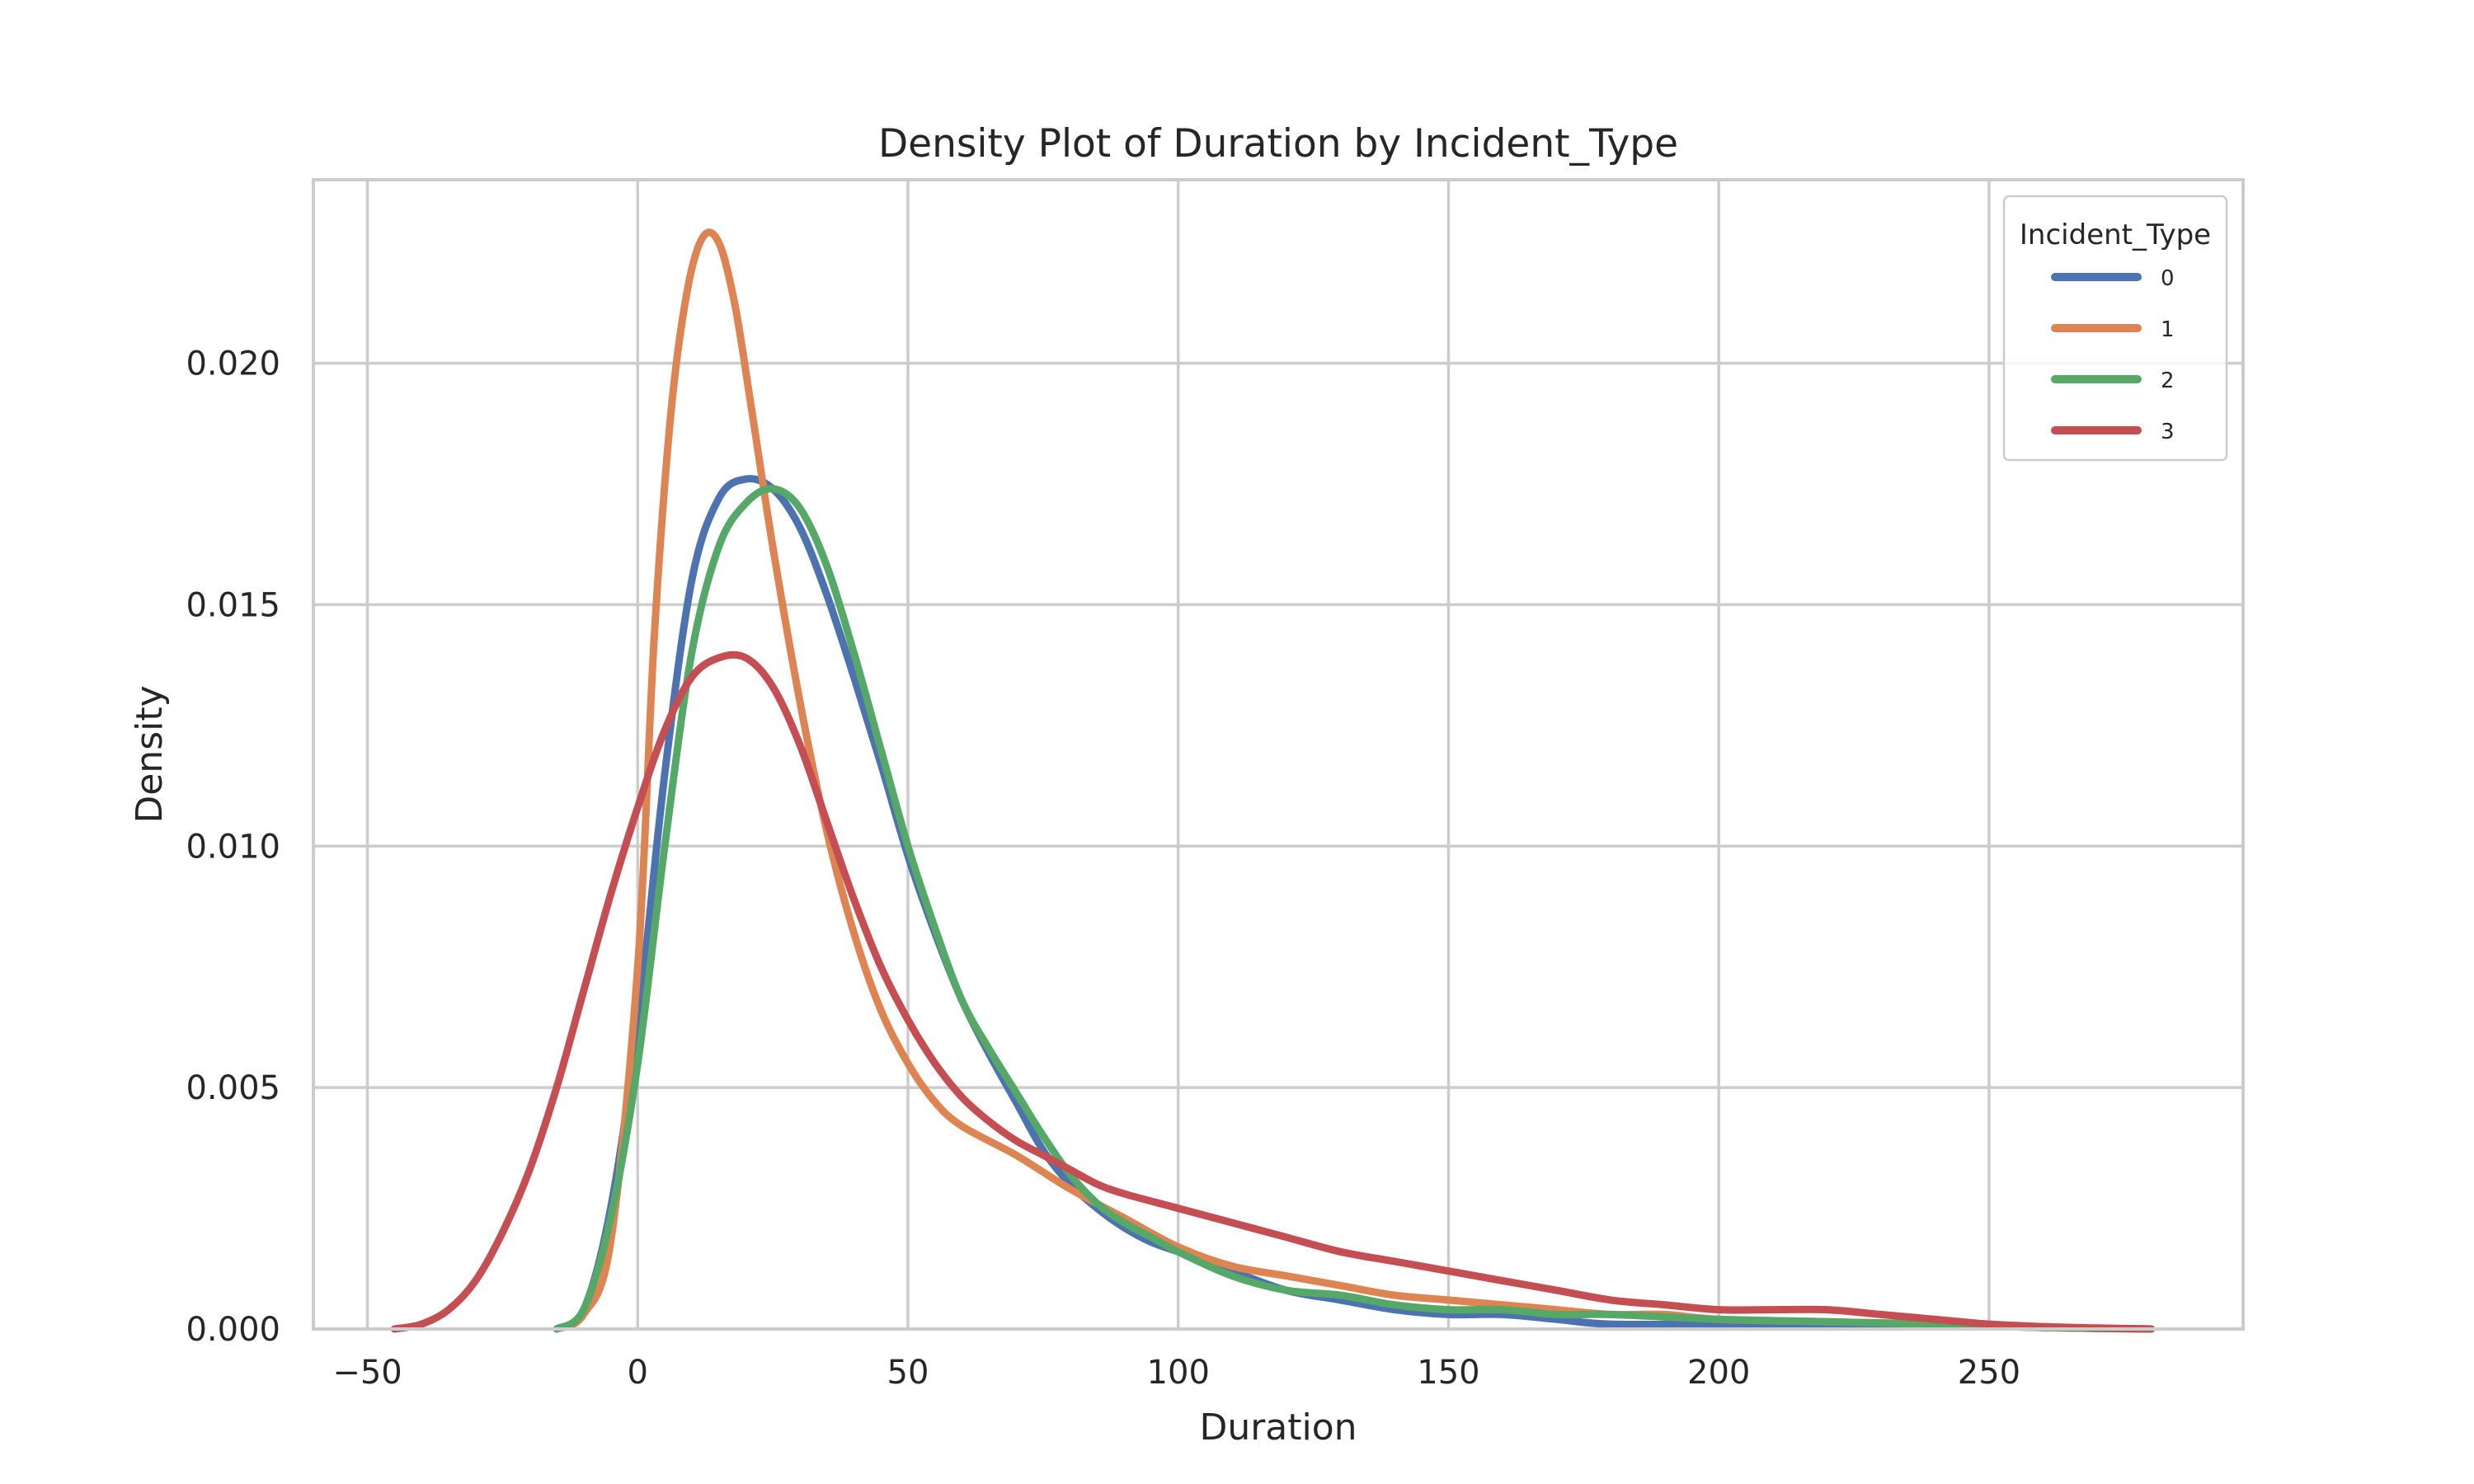 Image resolution: width=2474 pixels, height=1484 pixels. Describe the element at coordinates (638, 1373) in the screenshot. I see `x-tick-label: 0` at that location.